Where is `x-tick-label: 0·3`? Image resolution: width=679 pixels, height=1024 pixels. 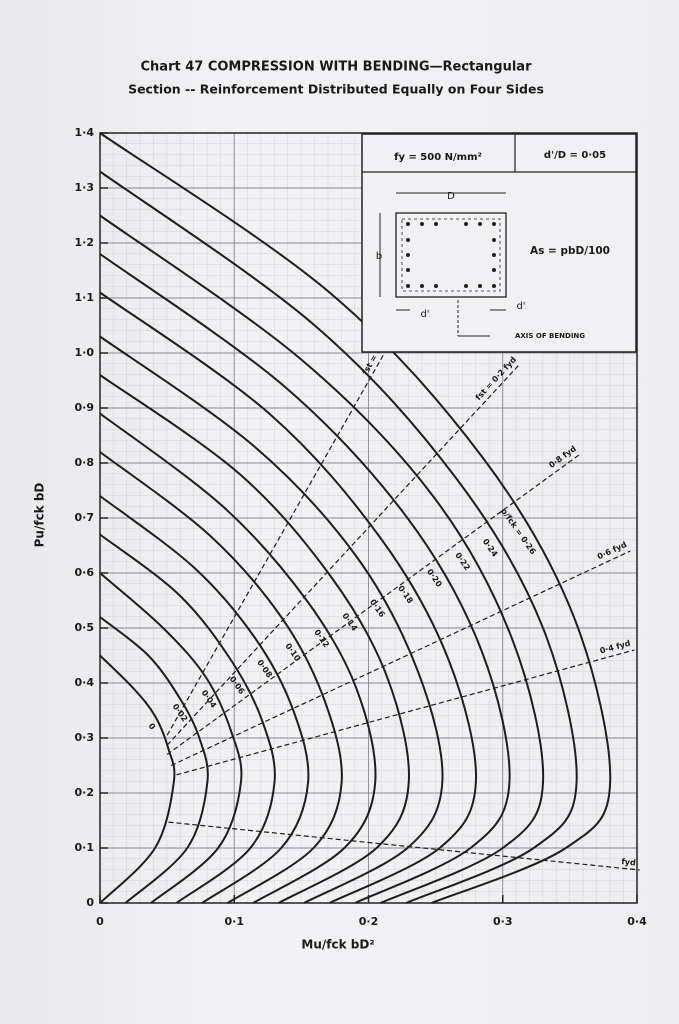 x-tick-label: 0·3 is located at coordinates (503, 921).